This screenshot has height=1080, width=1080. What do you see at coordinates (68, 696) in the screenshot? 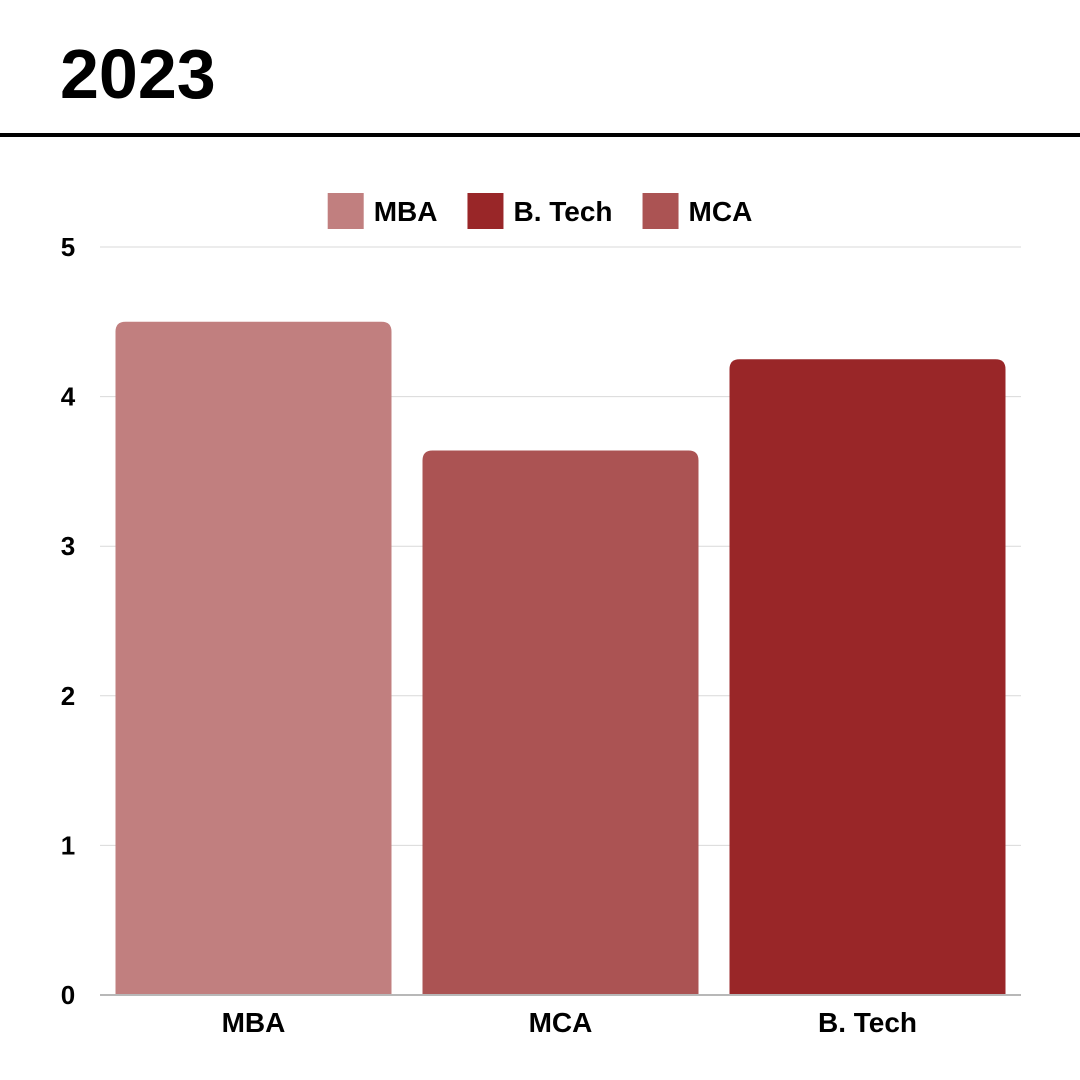
I see `y-tick-label: 2` at bounding box center [68, 696].